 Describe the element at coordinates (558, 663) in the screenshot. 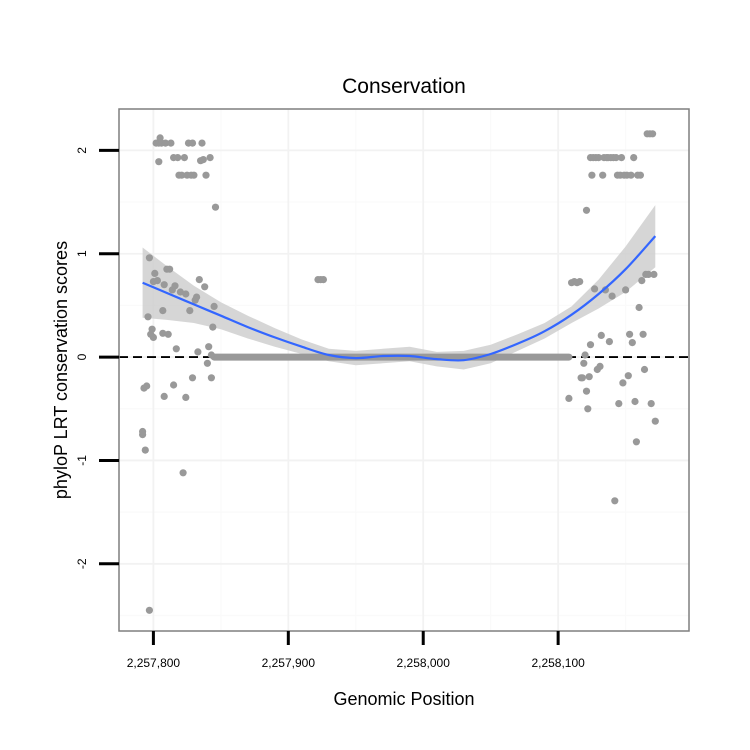

I see `x-tick-label: 2,258,100` at that location.